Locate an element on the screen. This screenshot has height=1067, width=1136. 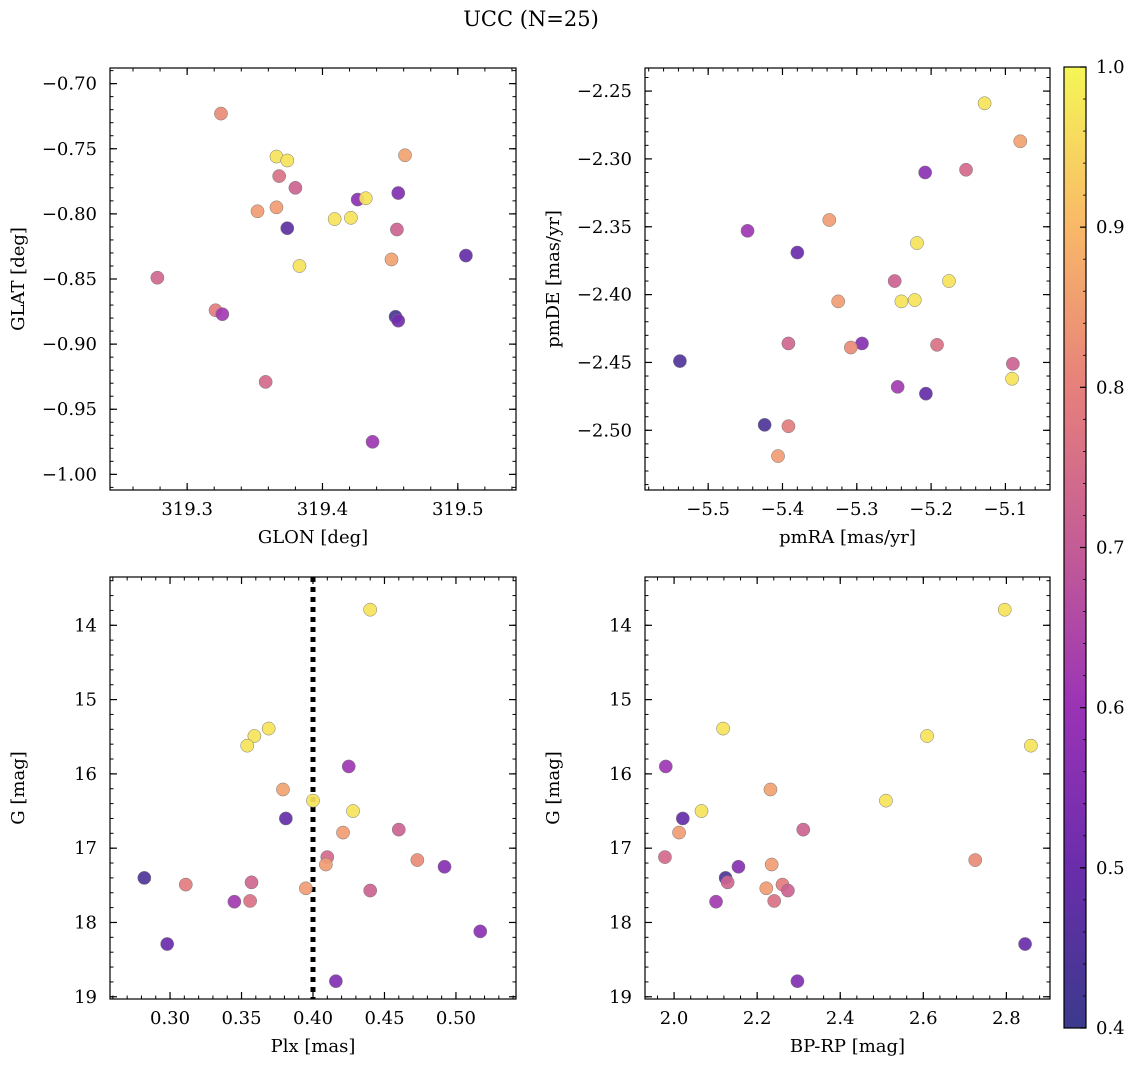
y-tick-label: −2.45 is located at coordinates (604, 362).